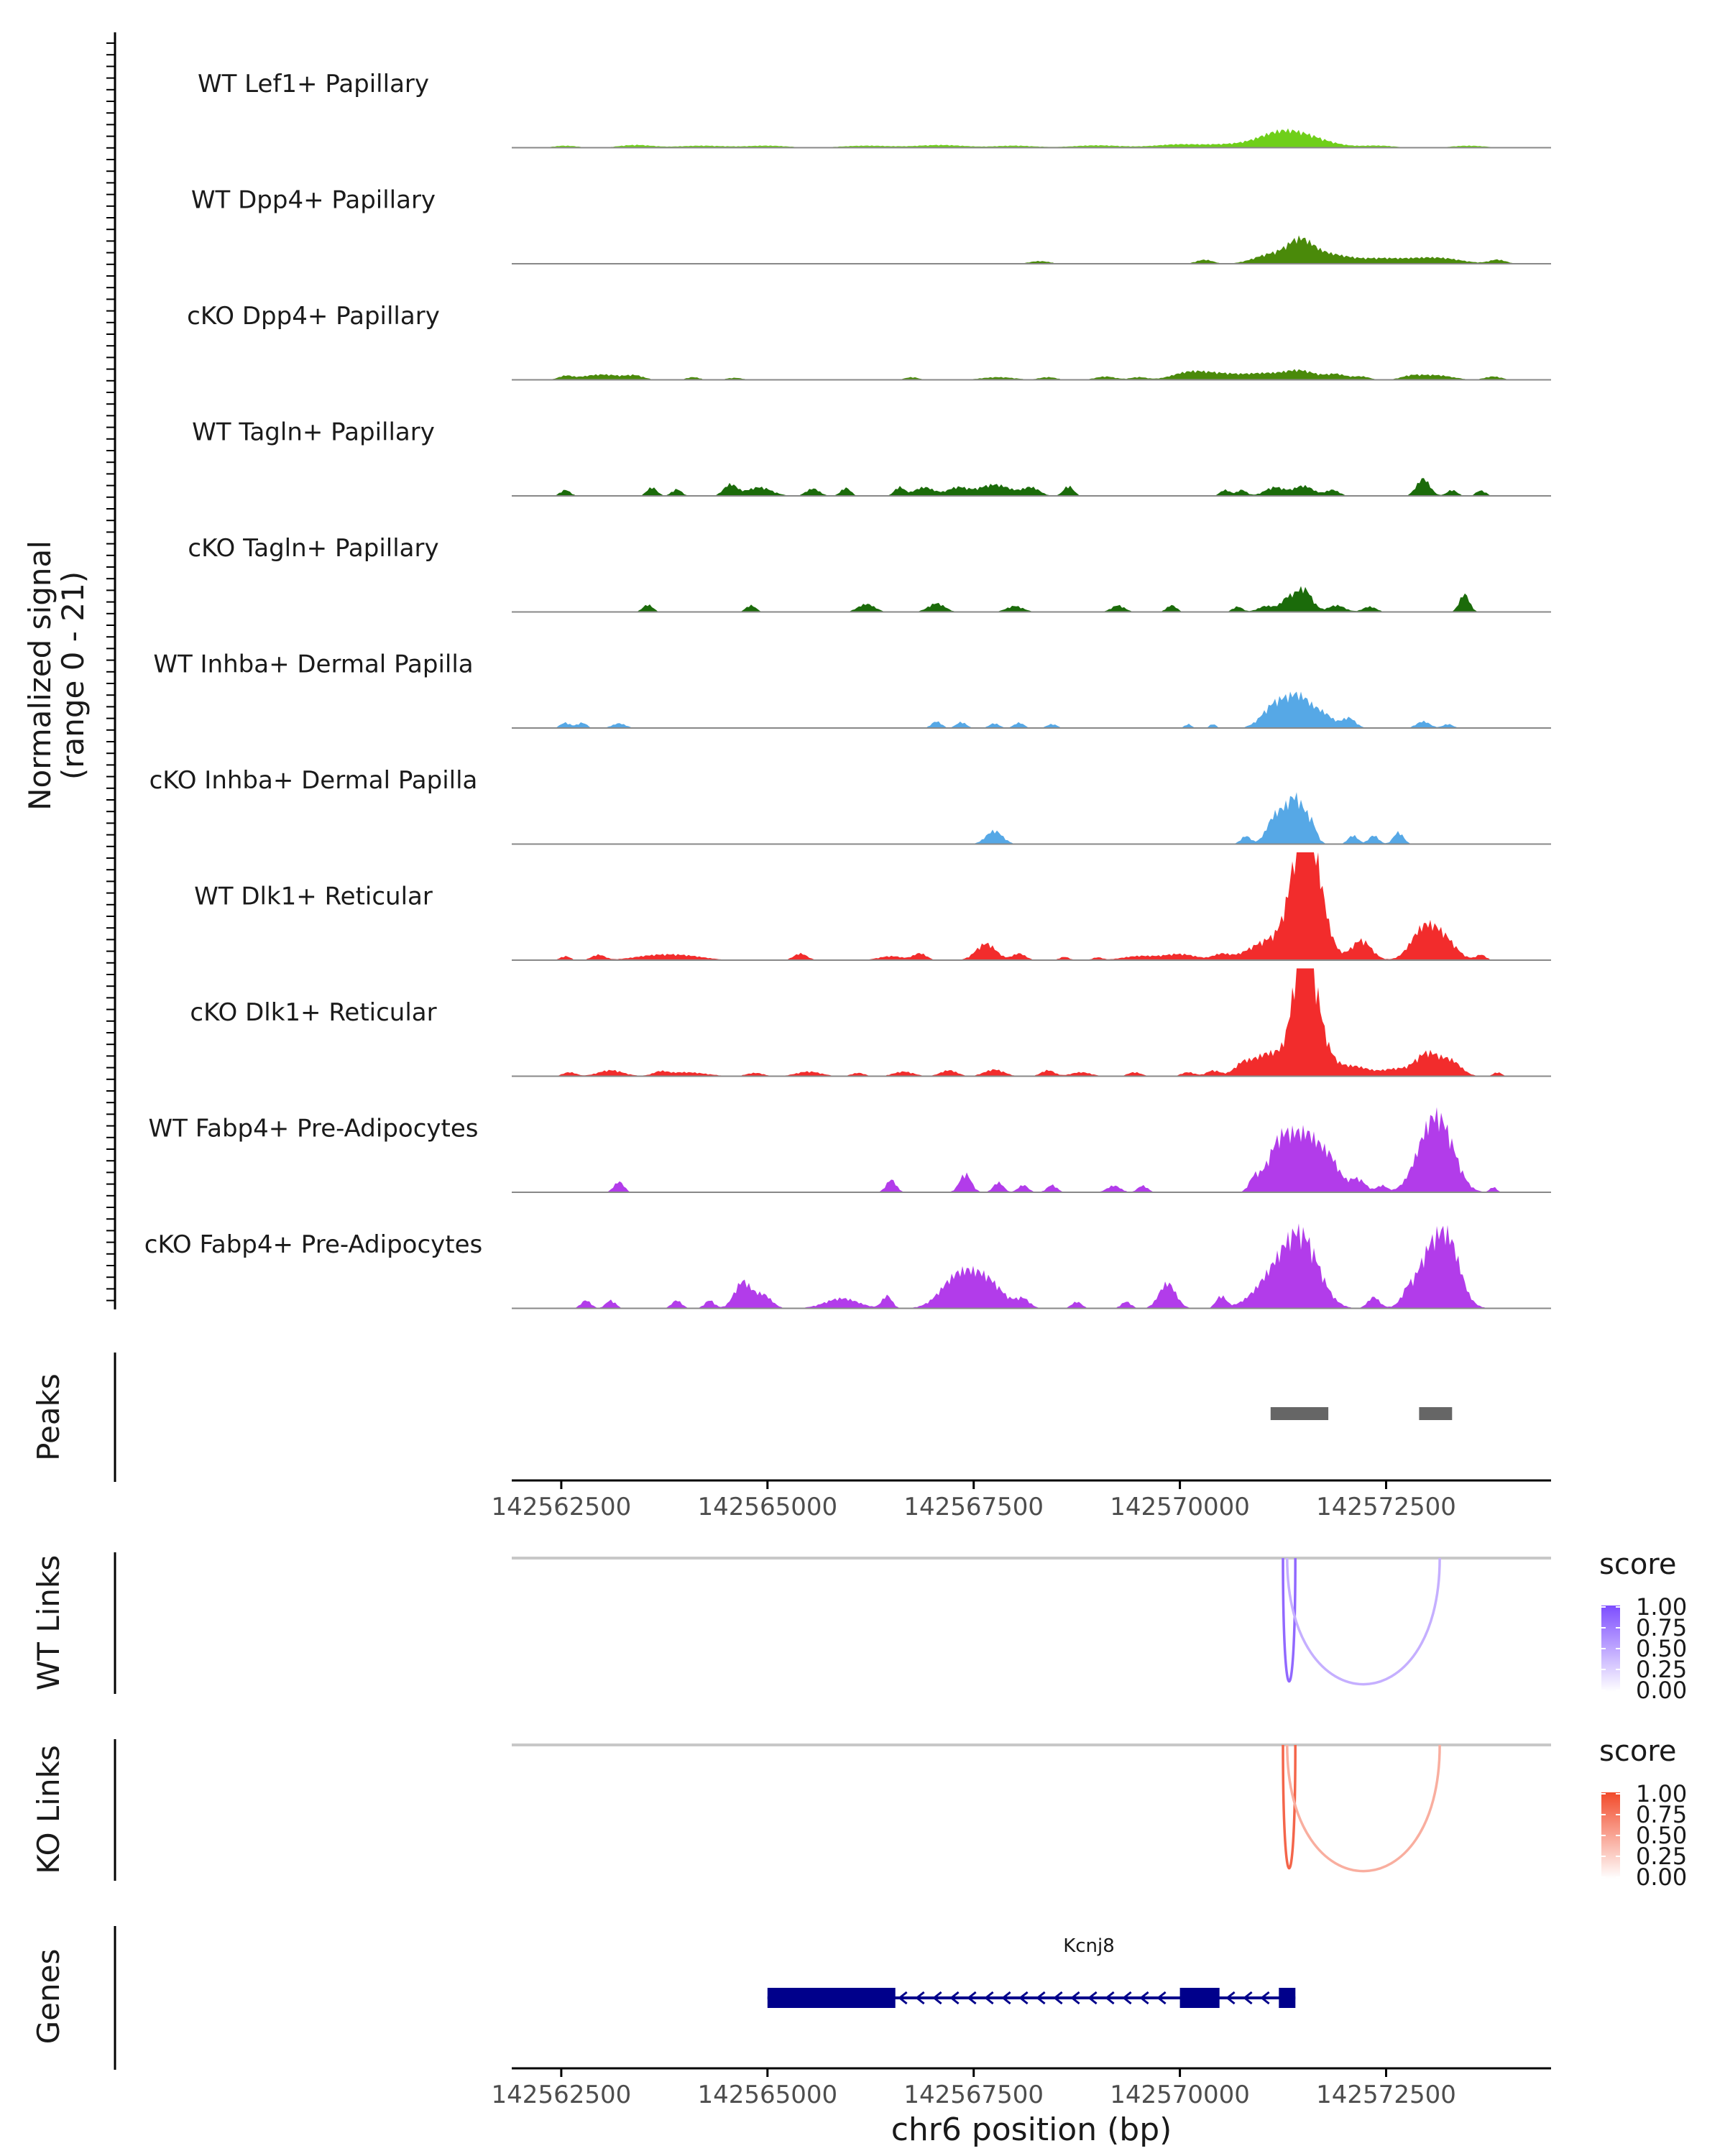  Describe the element at coordinates (1361, 1413) in the screenshot. I see `peaks-track` at that location.